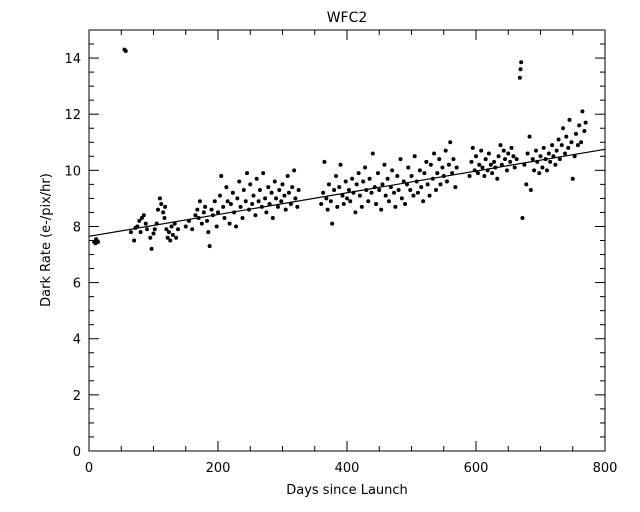 This screenshot has height=512, width=640. What do you see at coordinates (46, 240) in the screenshot?
I see `y-axis-label: Dark Rate (e-/pix/hr)` at bounding box center [46, 240].